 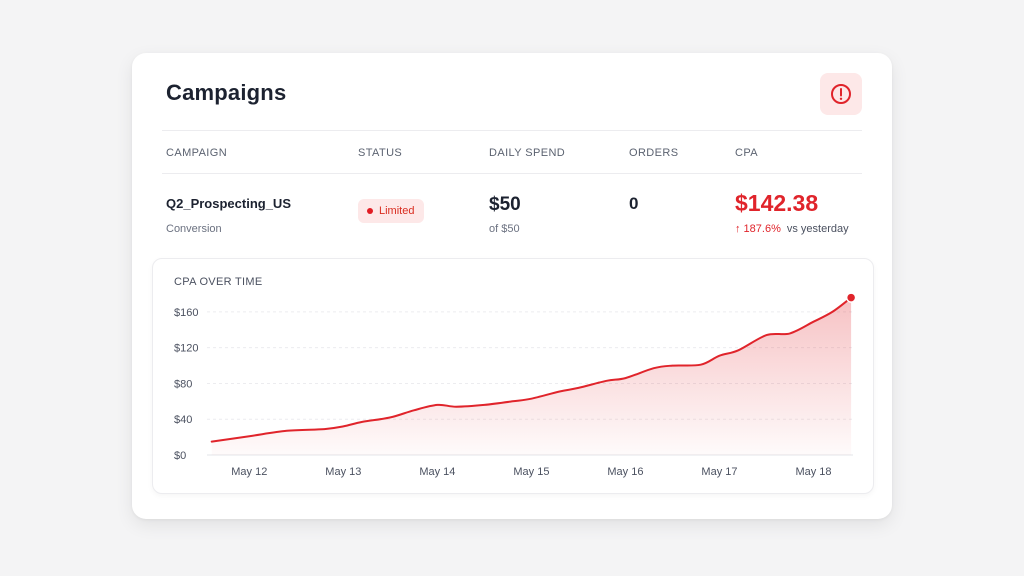 I want to click on alert-circle-icon, so click(x=841, y=94).